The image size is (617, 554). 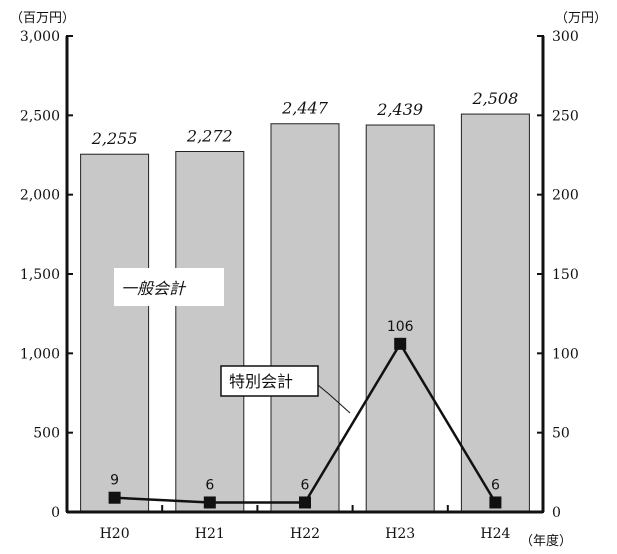 What do you see at coordinates (210, 332) in the screenshot?
I see `bar-h21` at bounding box center [210, 332].